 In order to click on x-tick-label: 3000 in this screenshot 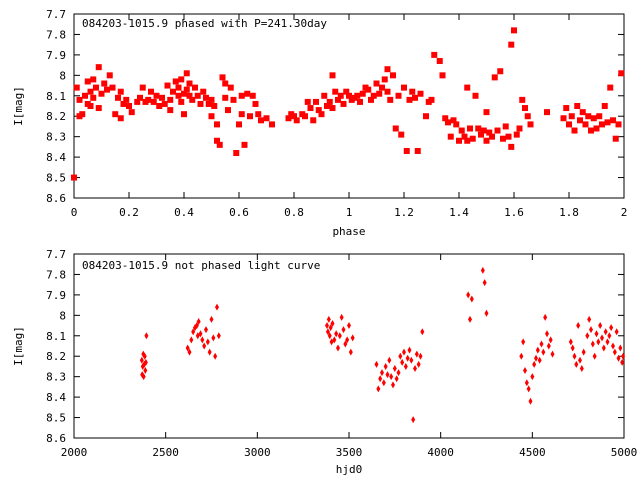, I will do `click(257, 452)`.